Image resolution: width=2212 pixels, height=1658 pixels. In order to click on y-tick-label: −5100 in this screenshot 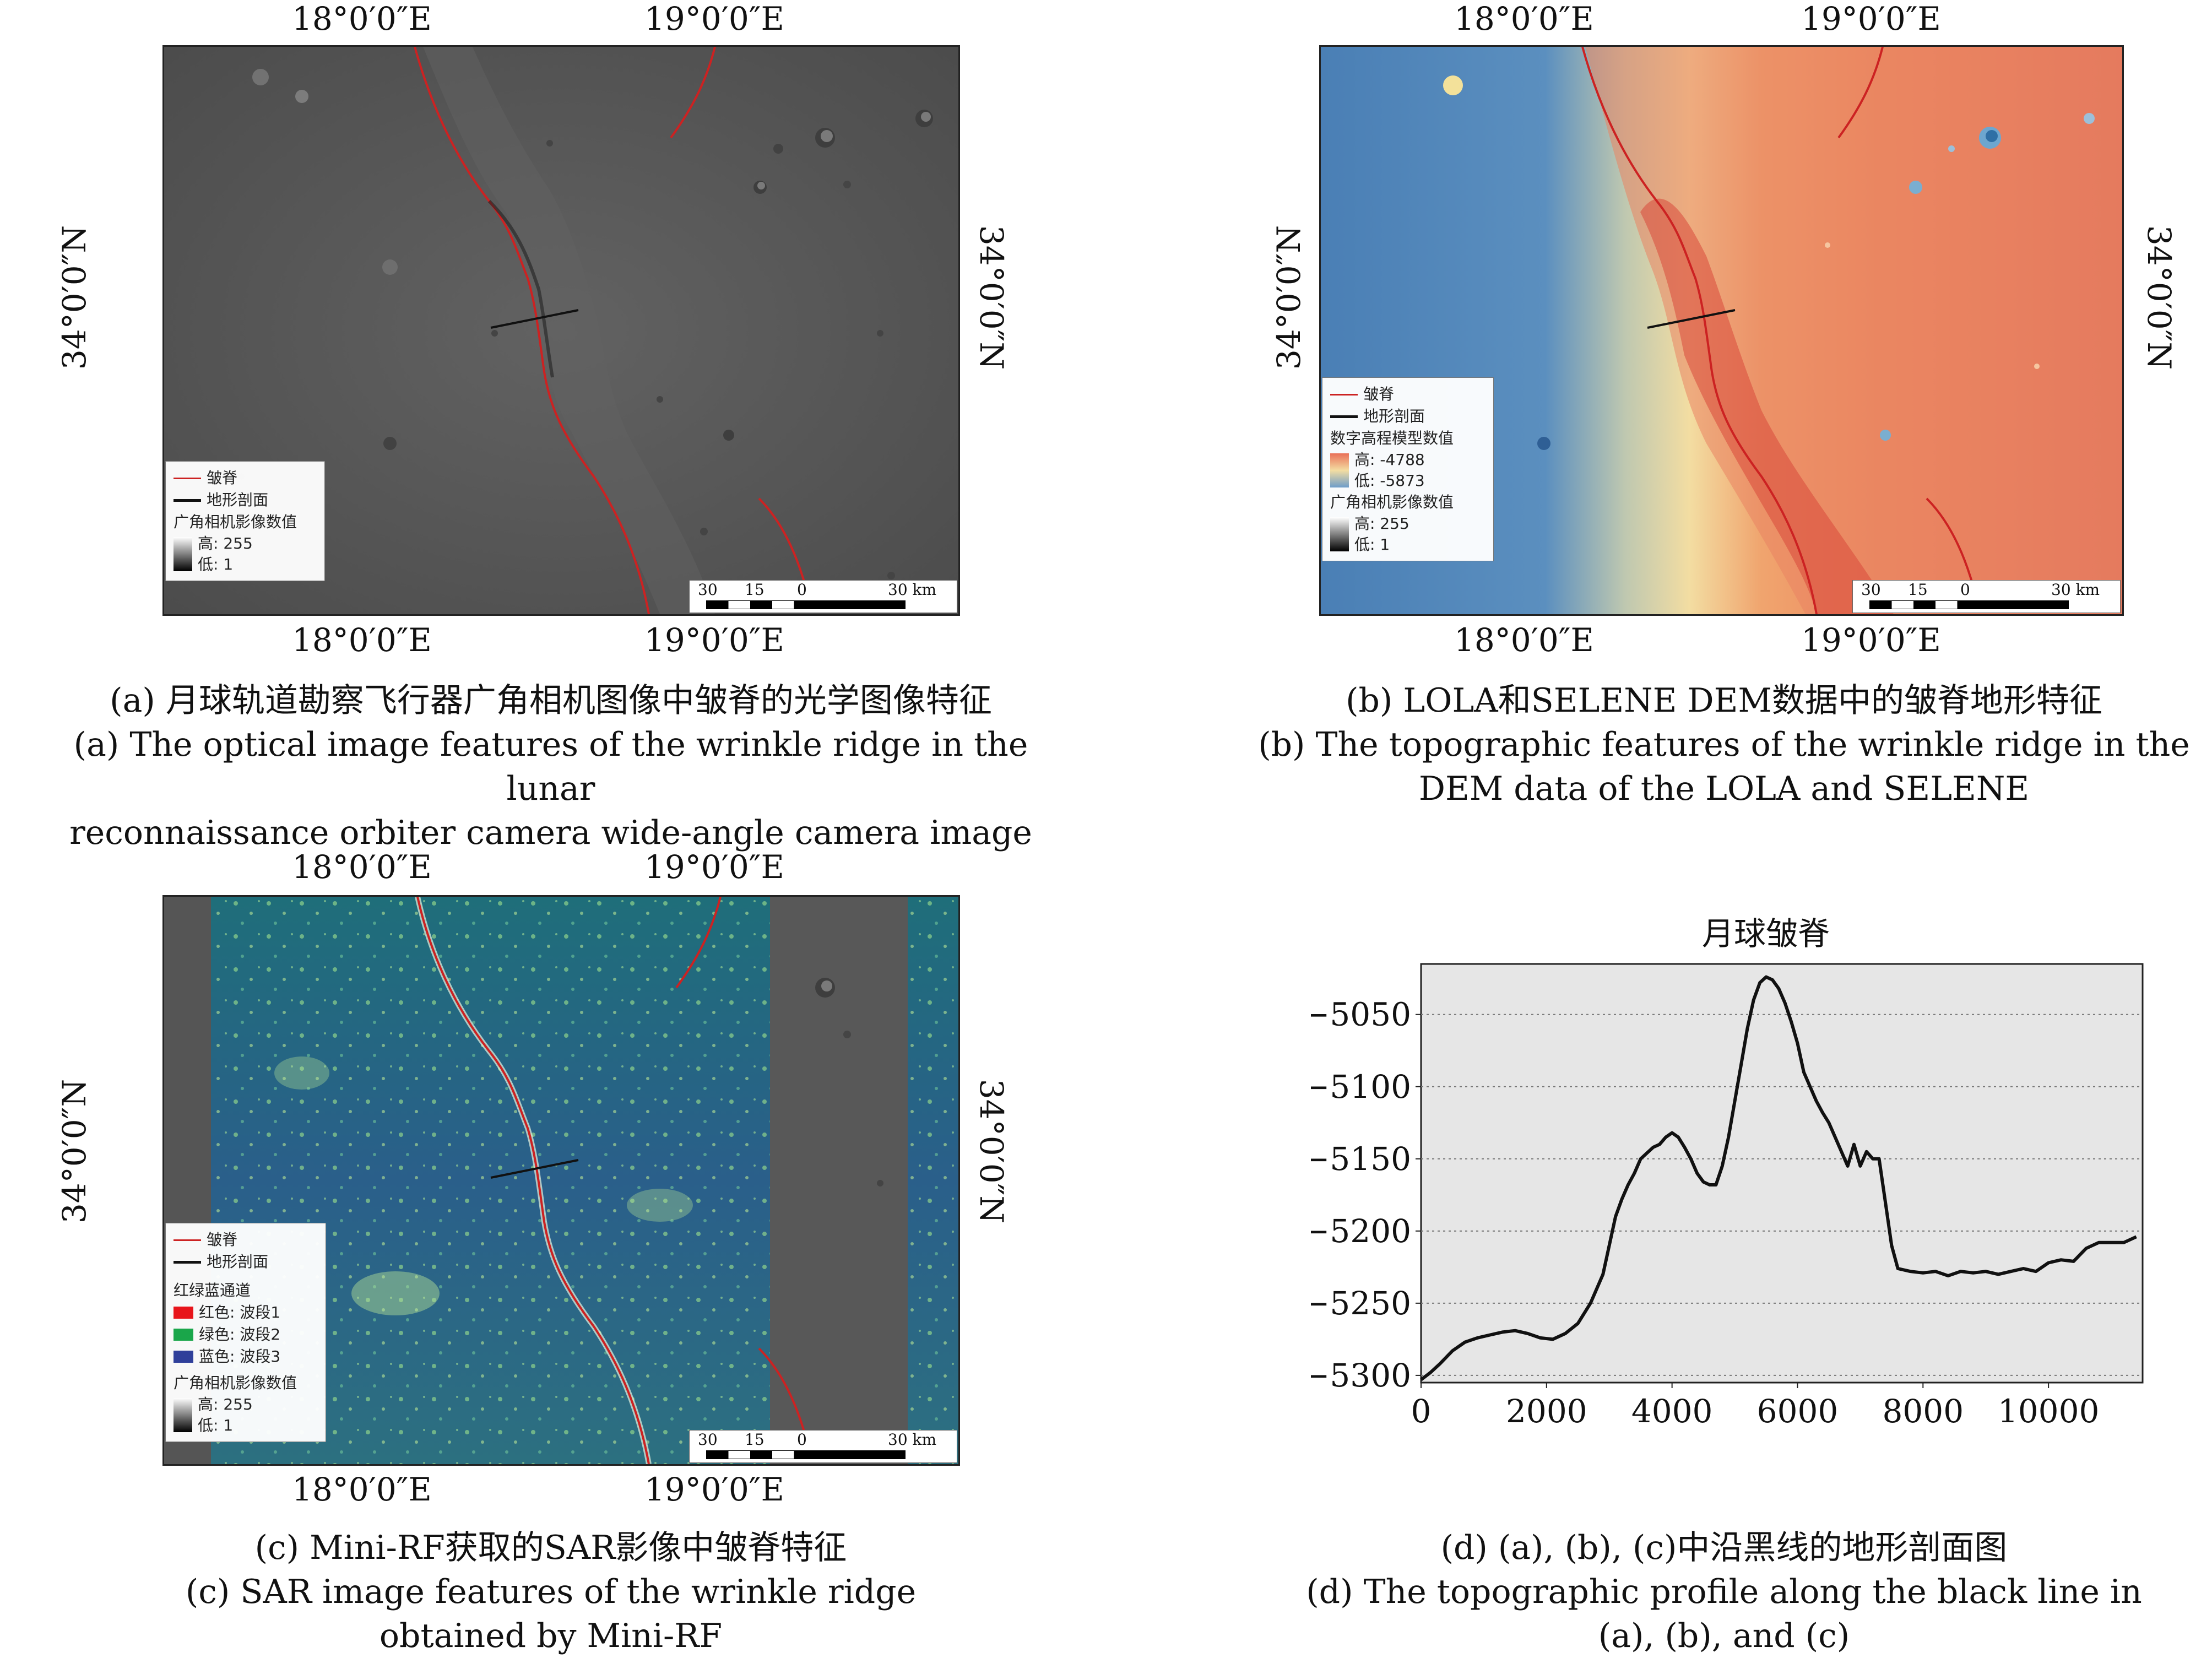, I will do `click(1361, 1087)`.